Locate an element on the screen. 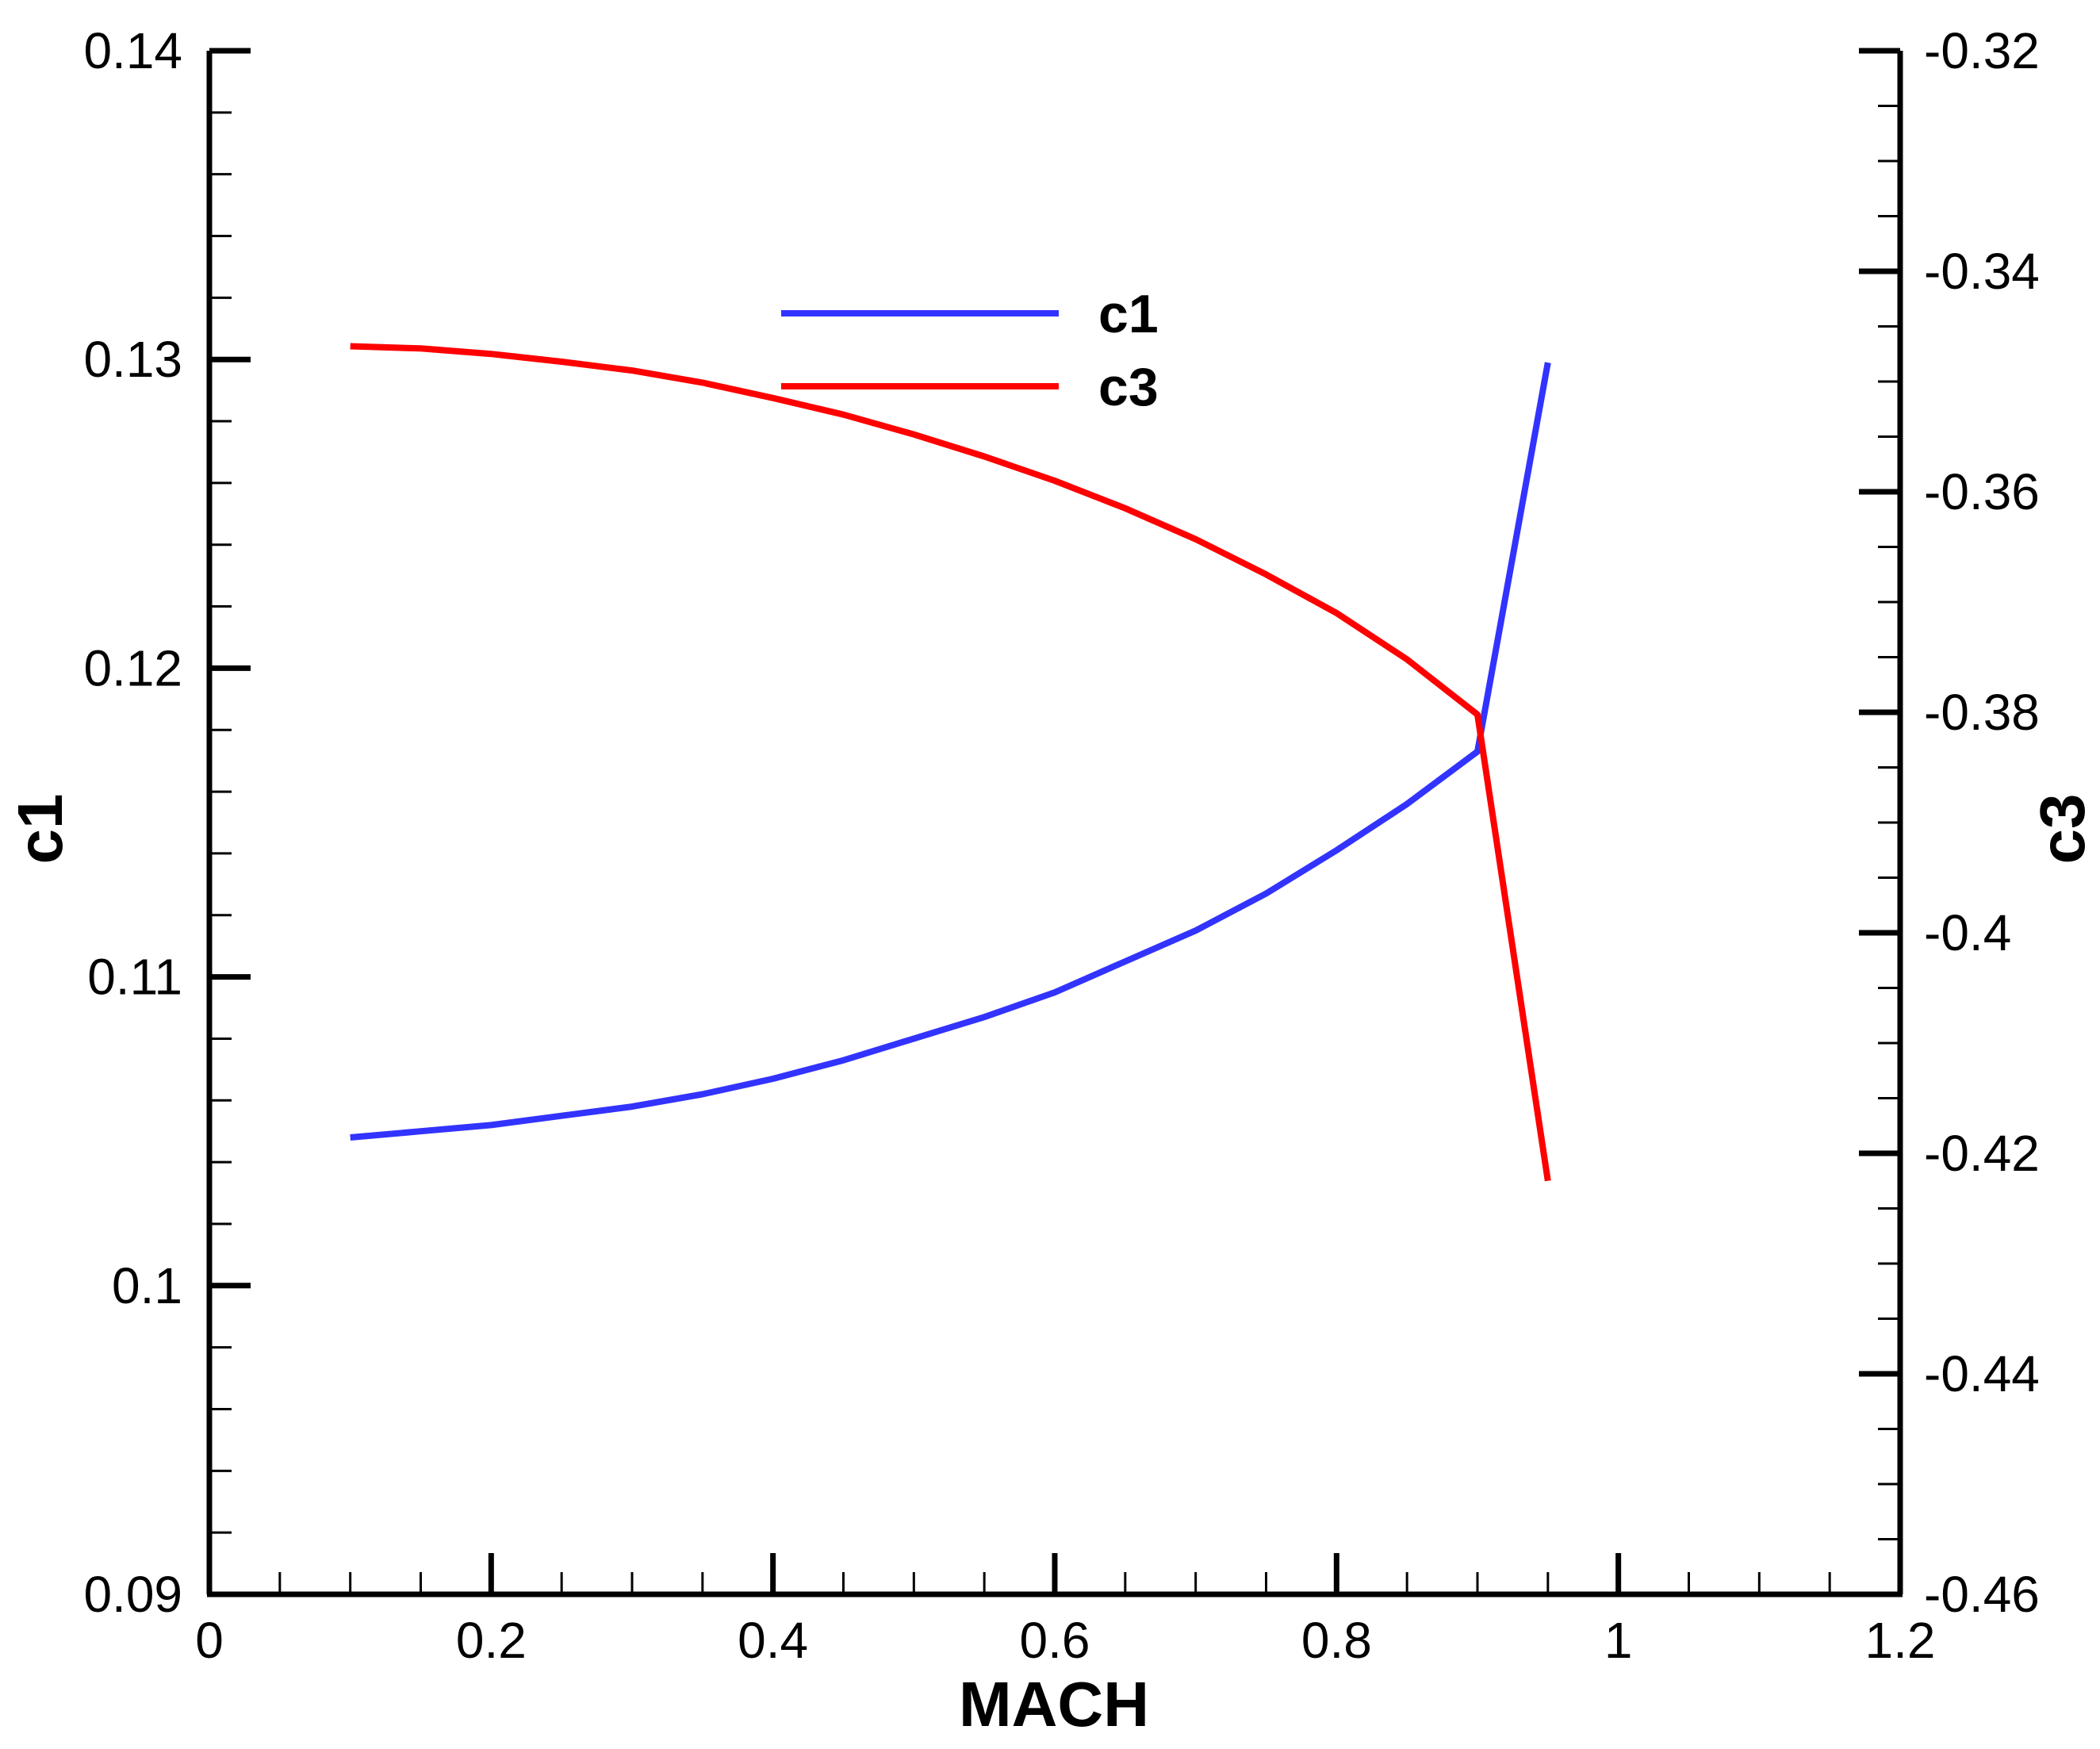 This screenshot has height=1749, width=2100. x-tick-label: 0 is located at coordinates (209, 1641).